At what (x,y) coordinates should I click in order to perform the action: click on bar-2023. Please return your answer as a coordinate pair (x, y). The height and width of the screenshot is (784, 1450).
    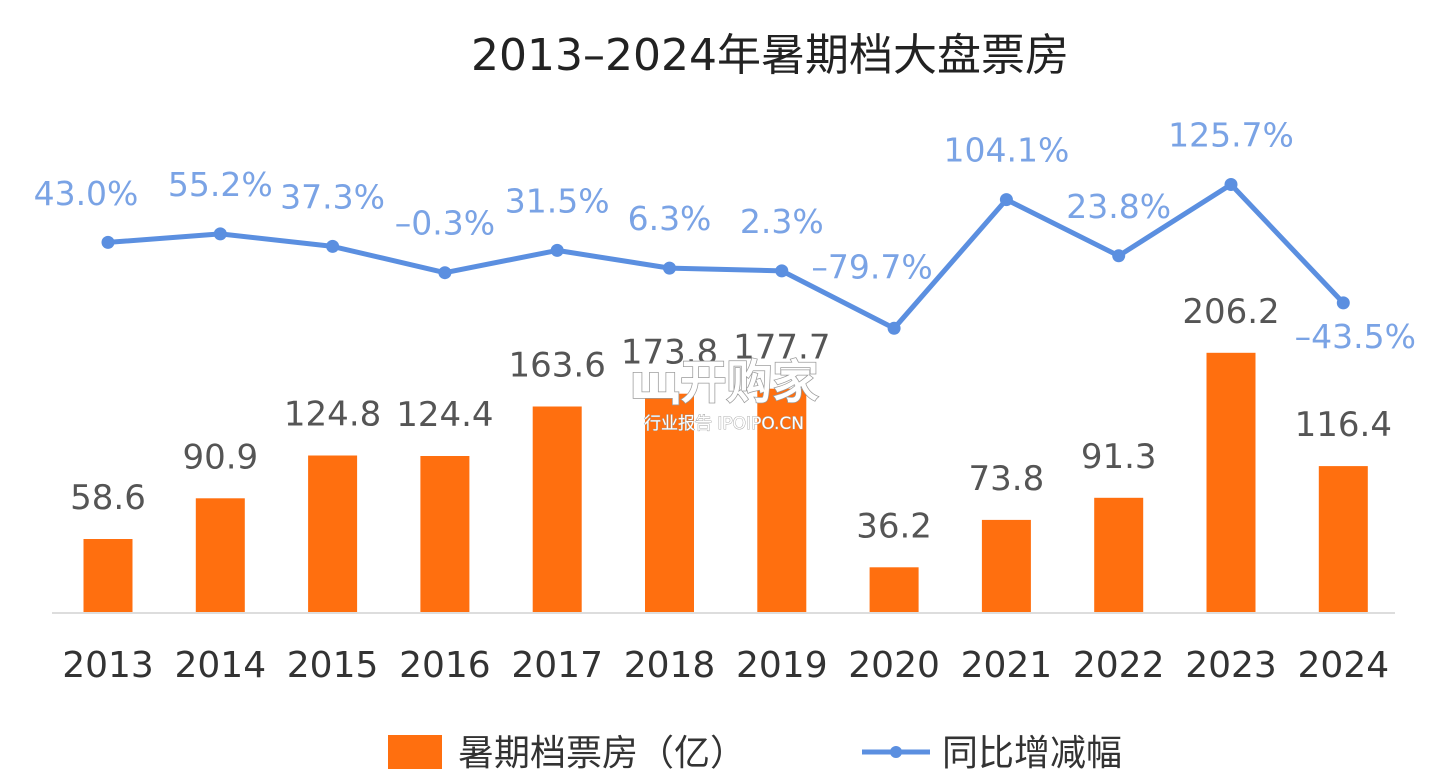
    Looking at the image, I should click on (1231, 482).